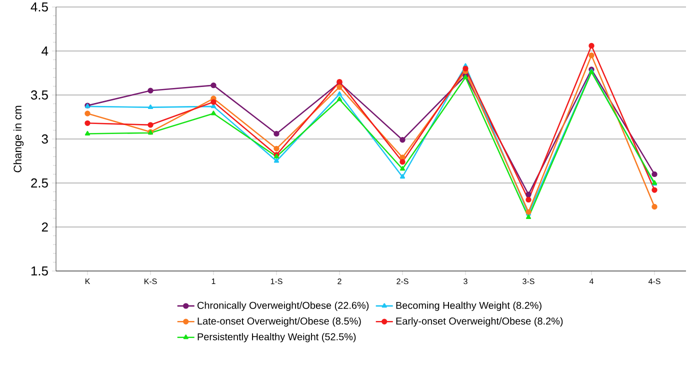 This screenshot has height=375, width=692. Describe the element at coordinates (469, 306) in the screenshot. I see `legend-label: Becoming Healthy Weight (8.2%)` at that location.